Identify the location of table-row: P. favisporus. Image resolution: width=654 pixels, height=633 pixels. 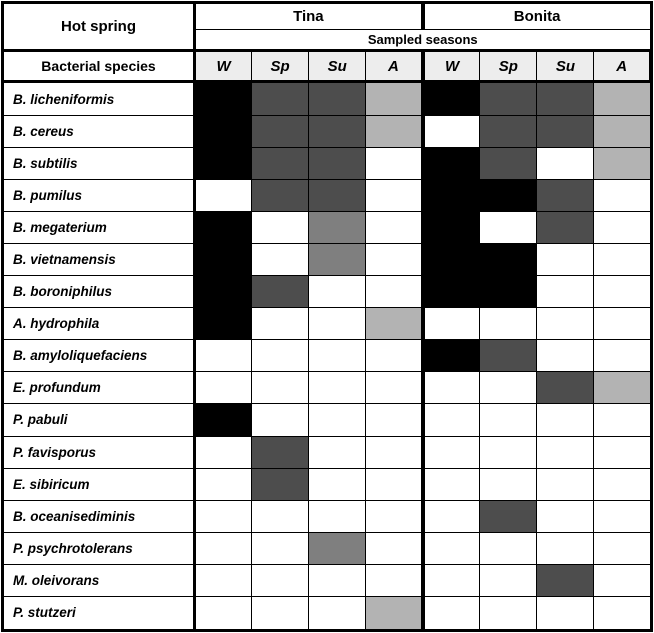
(327, 452).